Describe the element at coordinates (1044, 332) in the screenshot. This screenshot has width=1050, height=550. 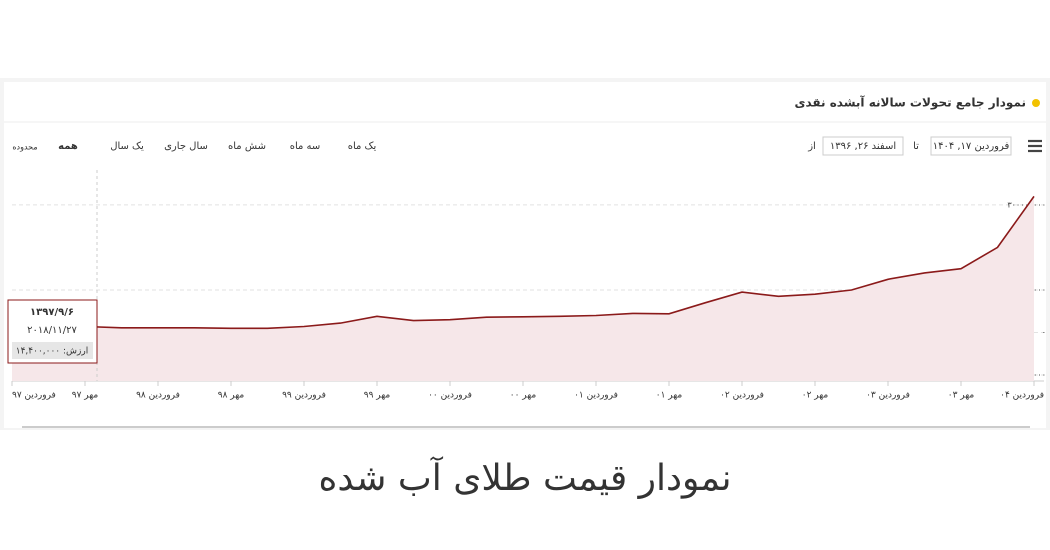
I see `y-tick-label: ۰` at that location.